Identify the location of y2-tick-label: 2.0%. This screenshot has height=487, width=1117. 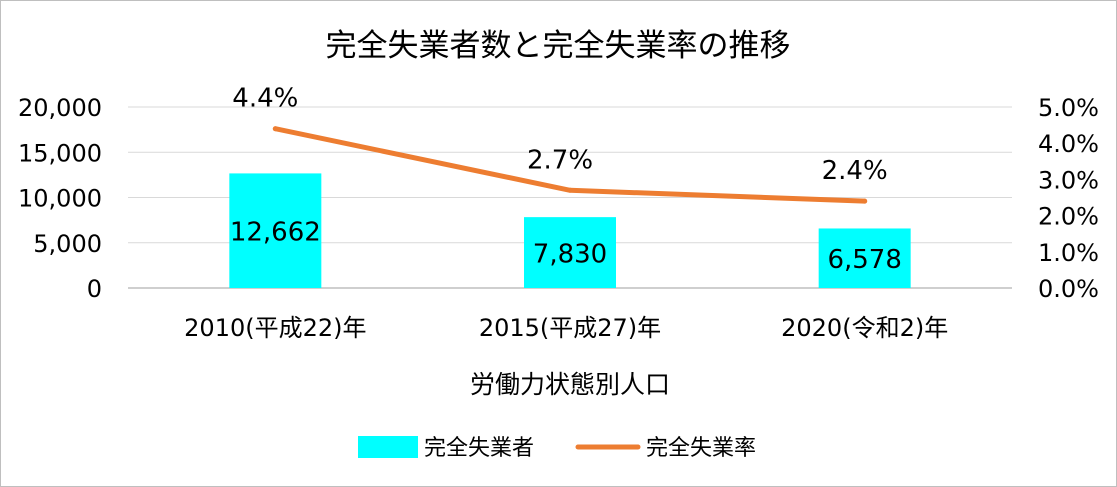
(1068, 217).